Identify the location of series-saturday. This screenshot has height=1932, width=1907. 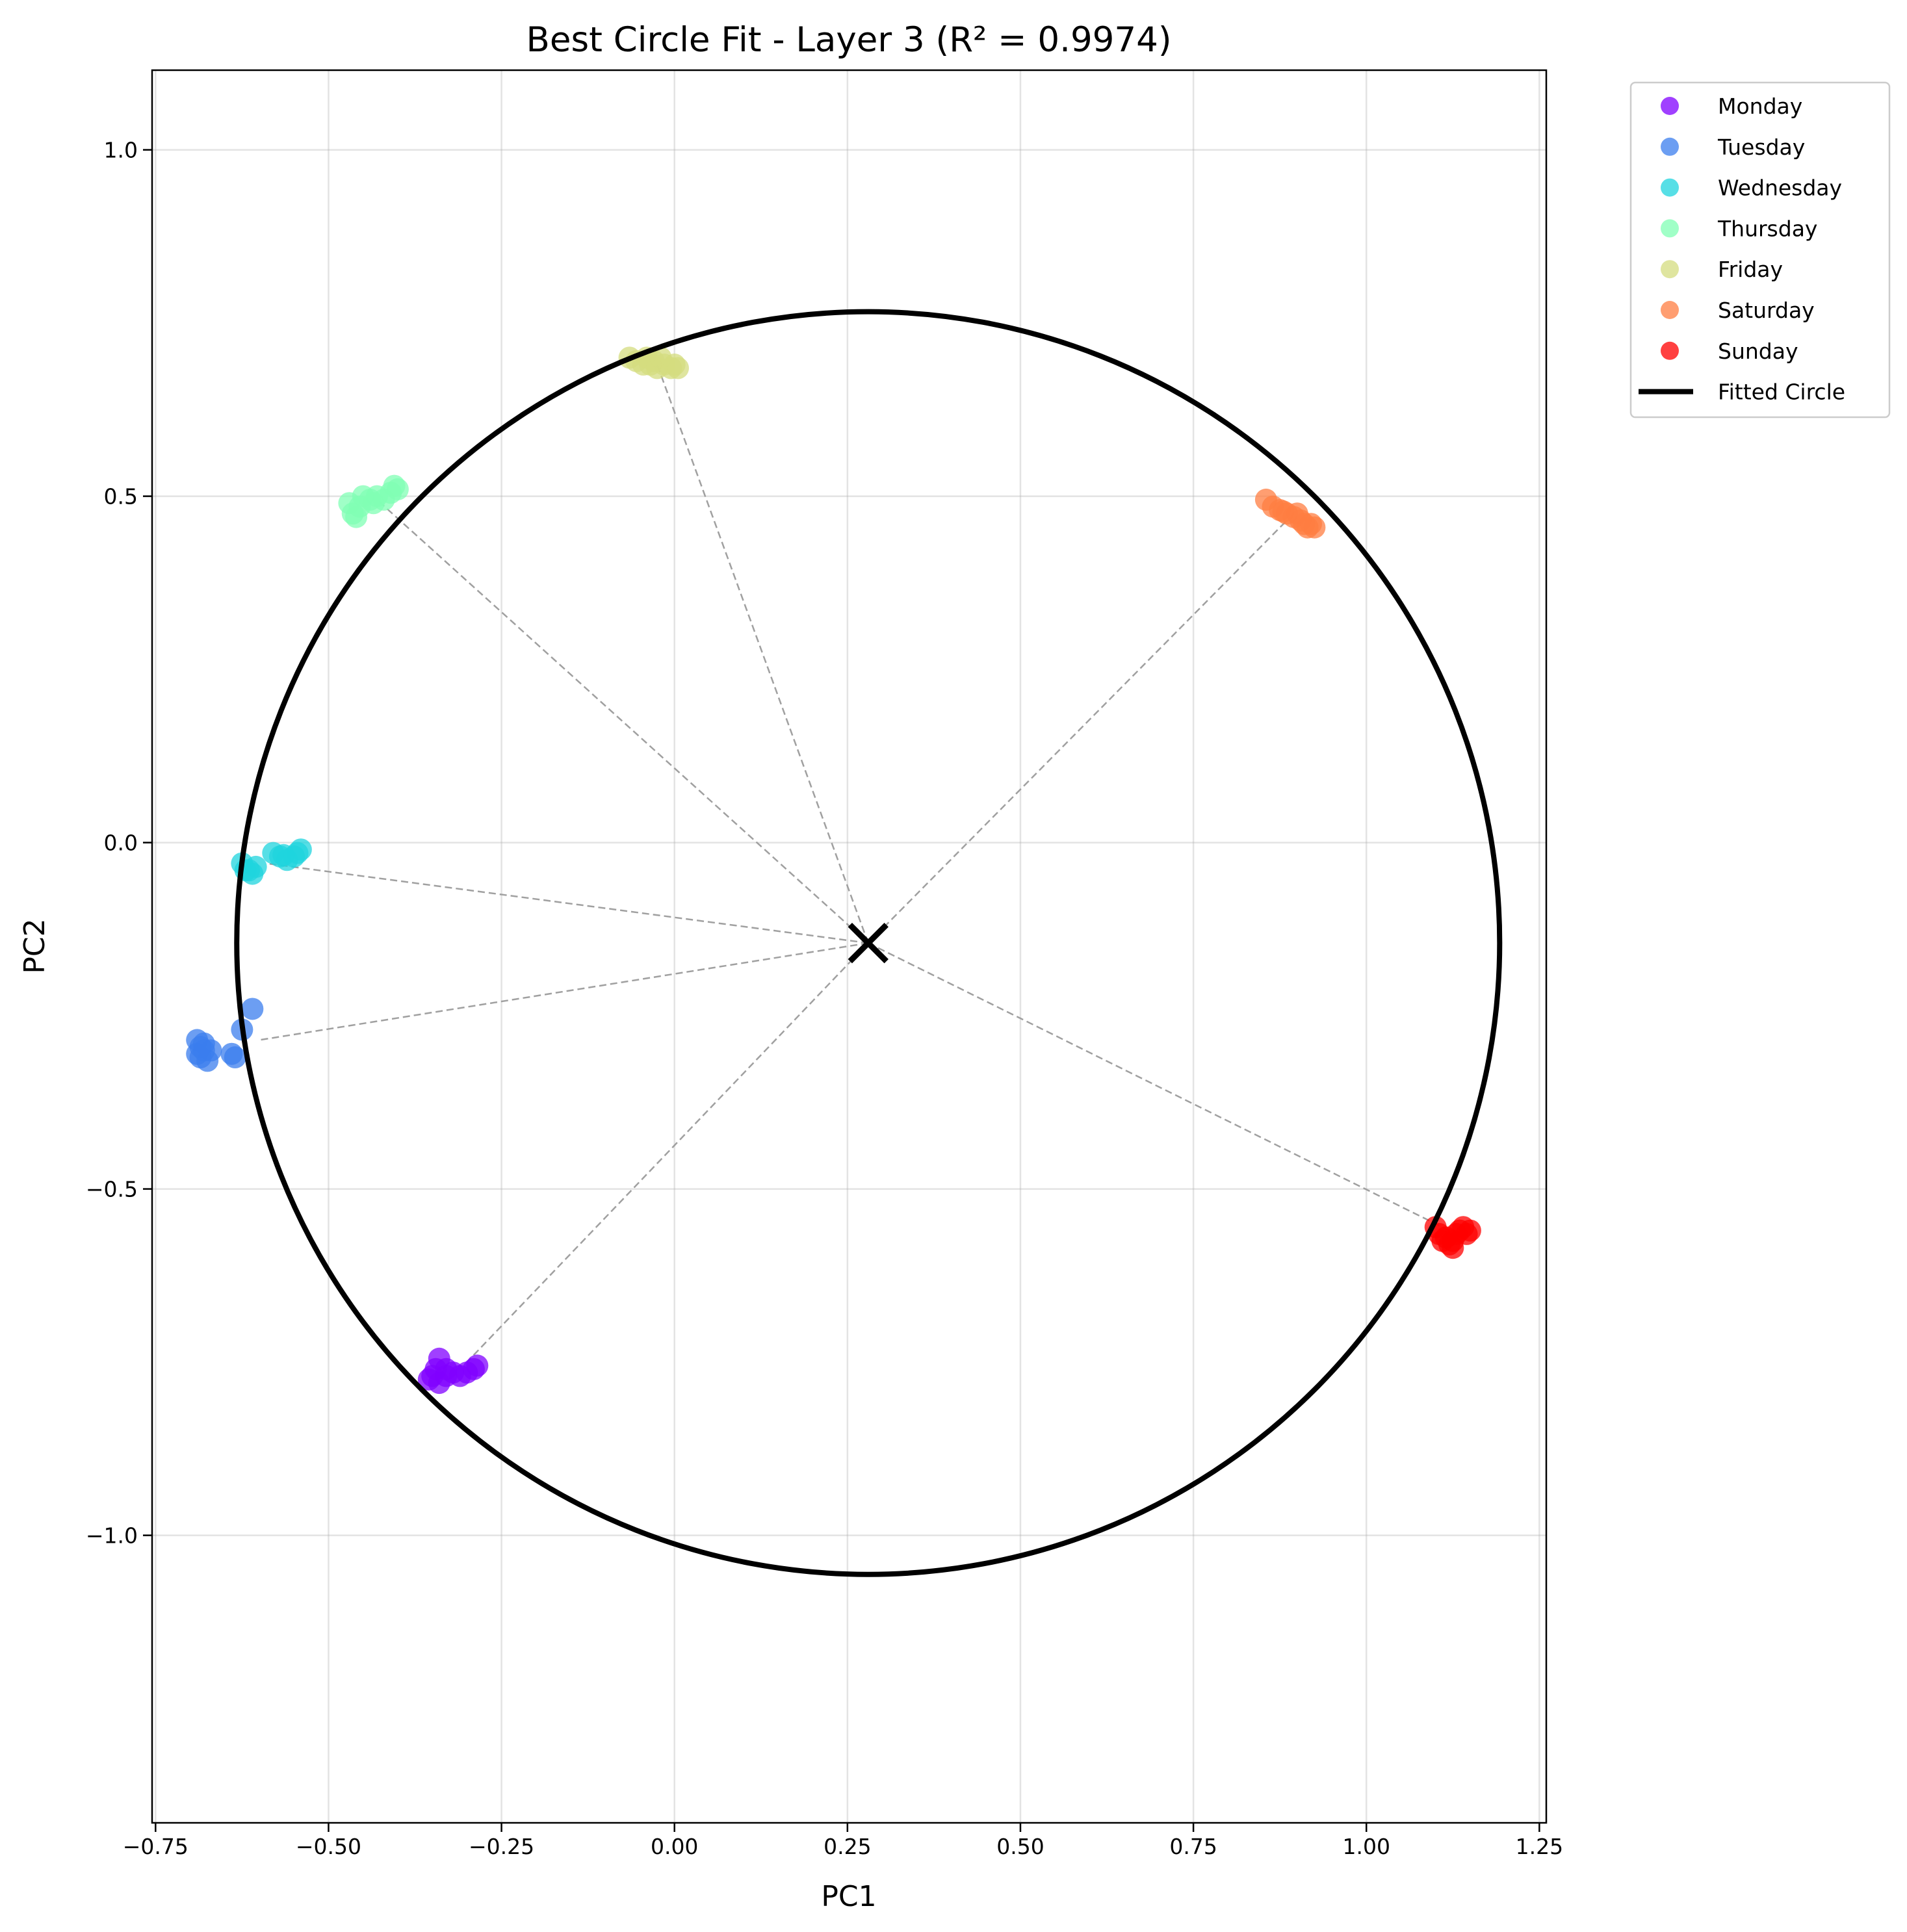
(1290, 514).